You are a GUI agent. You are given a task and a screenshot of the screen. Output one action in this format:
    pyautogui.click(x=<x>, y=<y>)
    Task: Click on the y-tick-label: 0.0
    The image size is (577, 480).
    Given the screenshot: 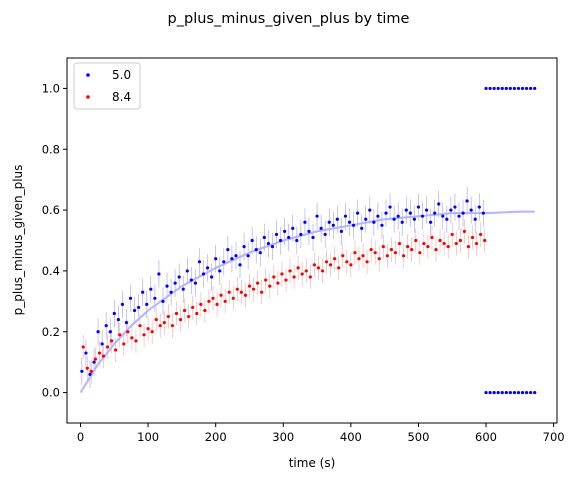 What is the action you would take?
    pyautogui.click(x=51, y=393)
    